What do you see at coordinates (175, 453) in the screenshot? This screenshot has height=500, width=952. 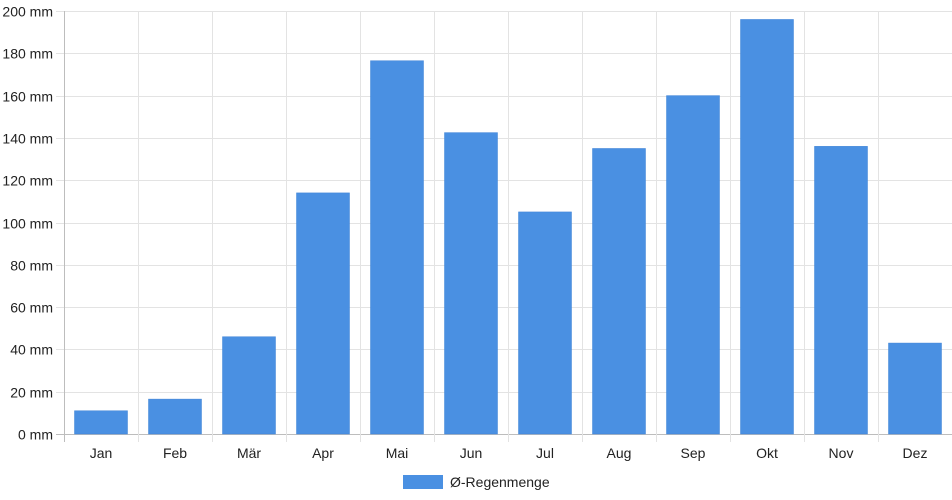 I see `x-tick-label: Feb` at bounding box center [175, 453].